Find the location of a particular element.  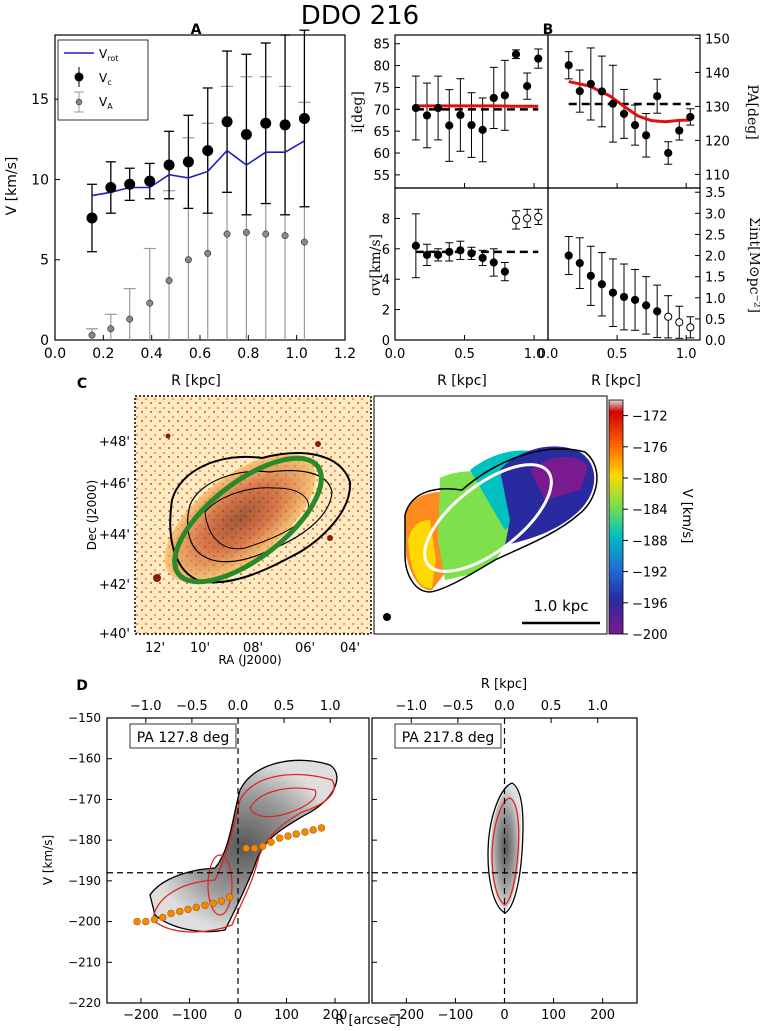

velocity-field: 1.0 kpc is located at coordinates (490, 515).